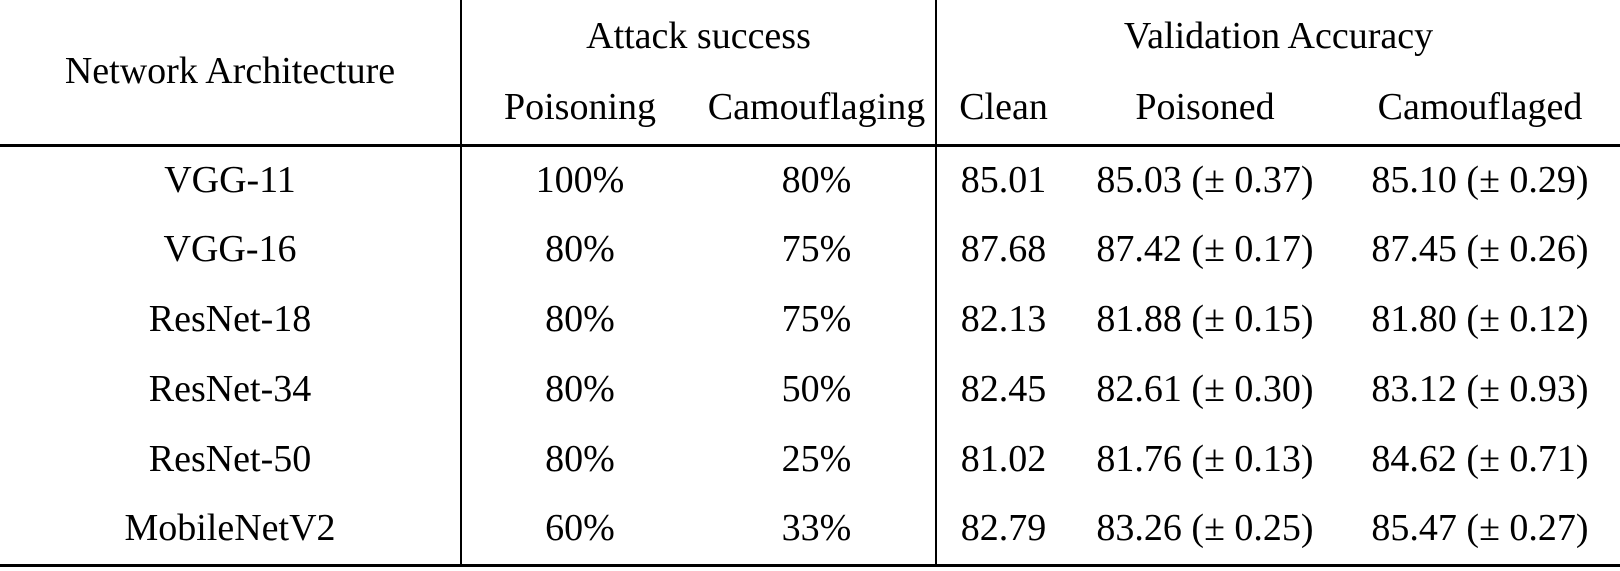 The height and width of the screenshot is (571, 1620). Describe the element at coordinates (1205, 389) in the screenshot. I see `cell-poisoned: 82.61 (± 0.30)` at that location.